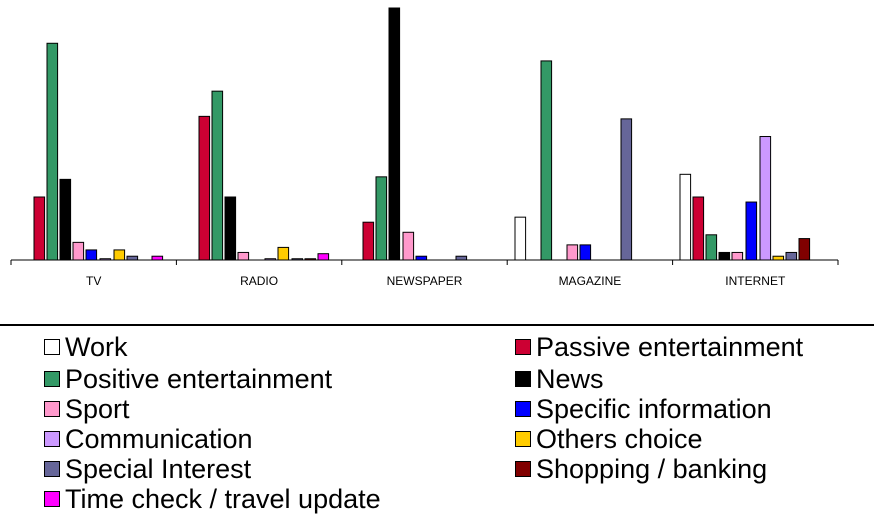 The image size is (874, 526). Describe the element at coordinates (158, 468) in the screenshot. I see `legend-label: Special Interest` at that location.